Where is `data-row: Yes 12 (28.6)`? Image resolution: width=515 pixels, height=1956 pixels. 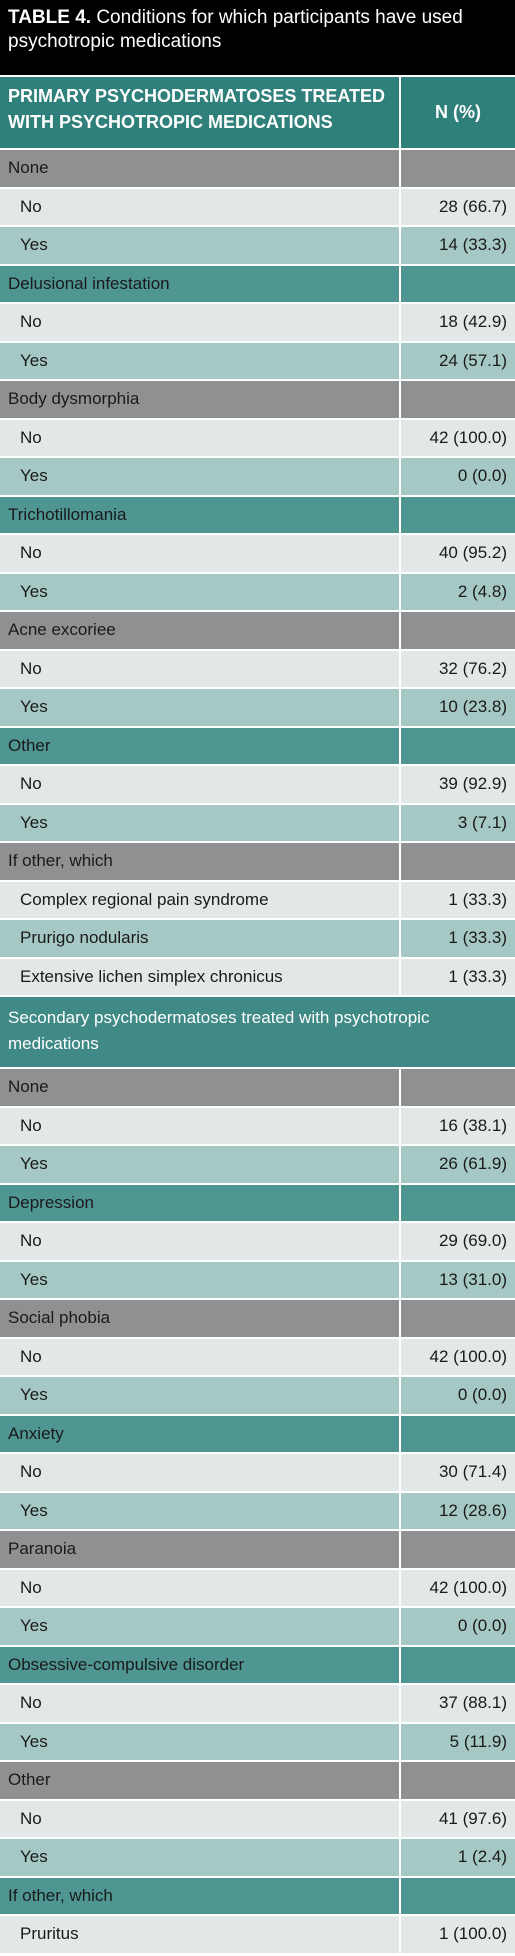 data-row: Yes 12 (28.6) is located at coordinates (257, 1509).